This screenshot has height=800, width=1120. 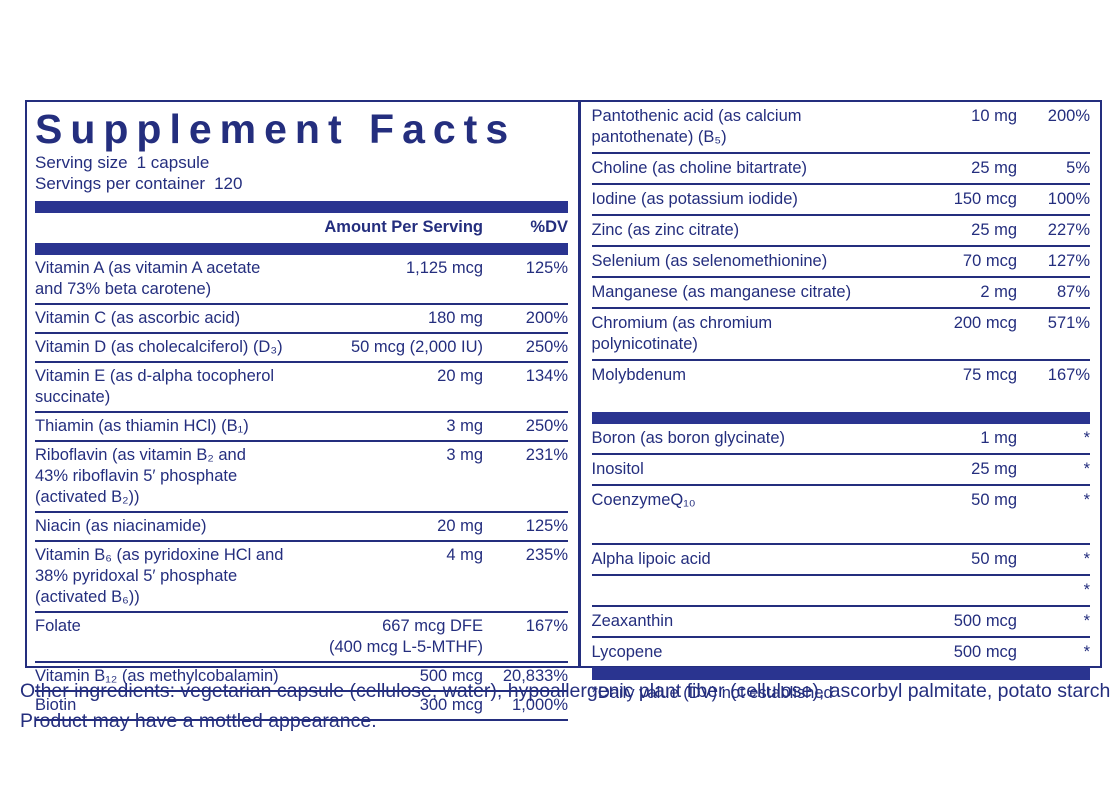 I want to click on nutrient-row: Biotin 300 mcg 1,000%, so click(x=301, y=704).